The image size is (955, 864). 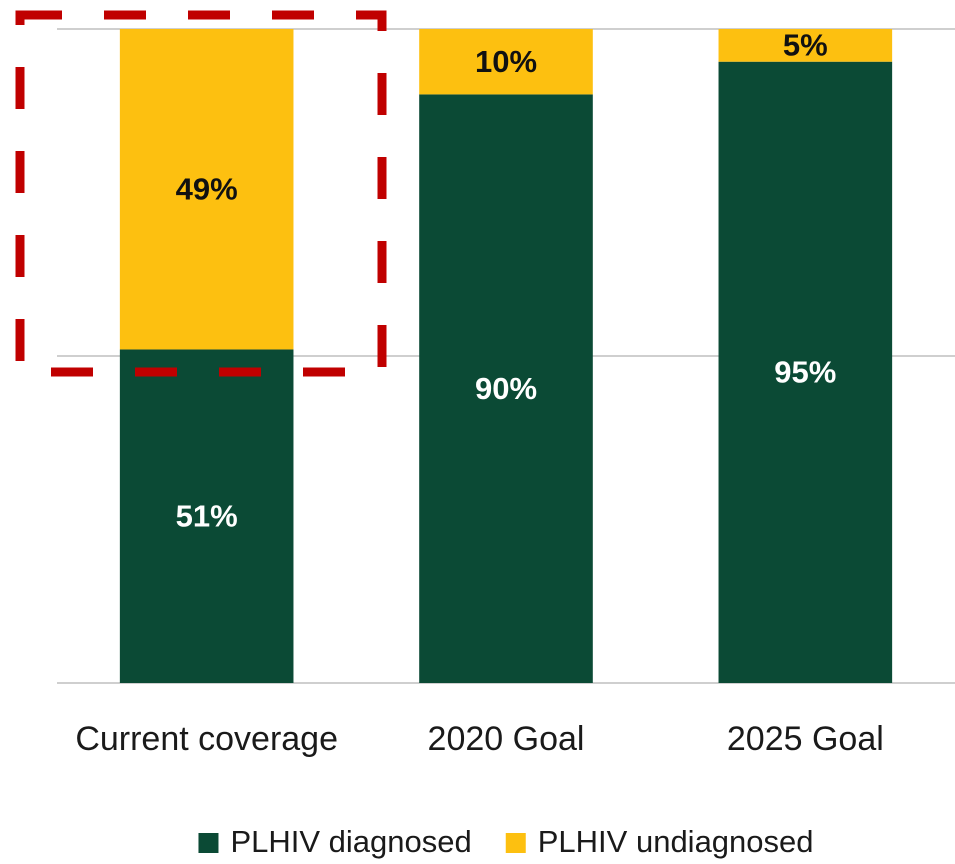 I want to click on data-label: 90%, so click(x=506, y=388).